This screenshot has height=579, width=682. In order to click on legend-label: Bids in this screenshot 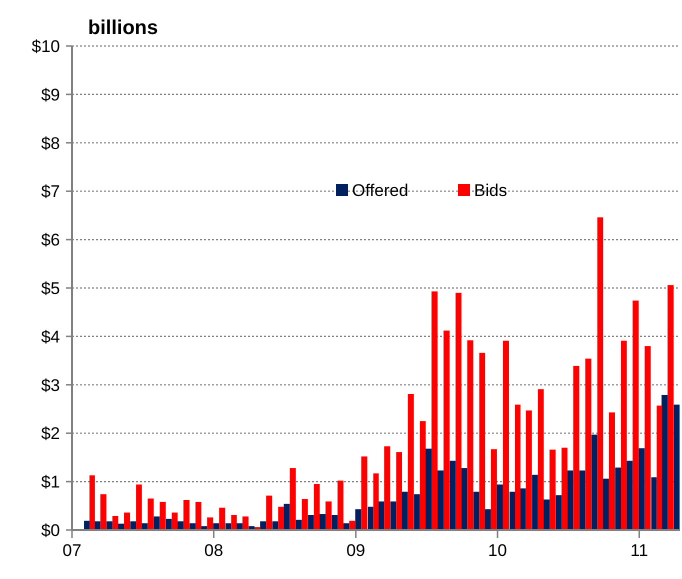, I will do `click(491, 190)`.